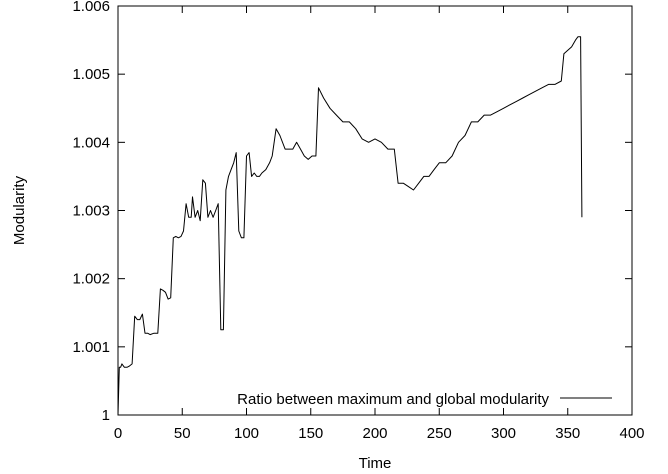 The height and width of the screenshot is (474, 668). I want to click on y-tick-label: 1, so click(106, 415).